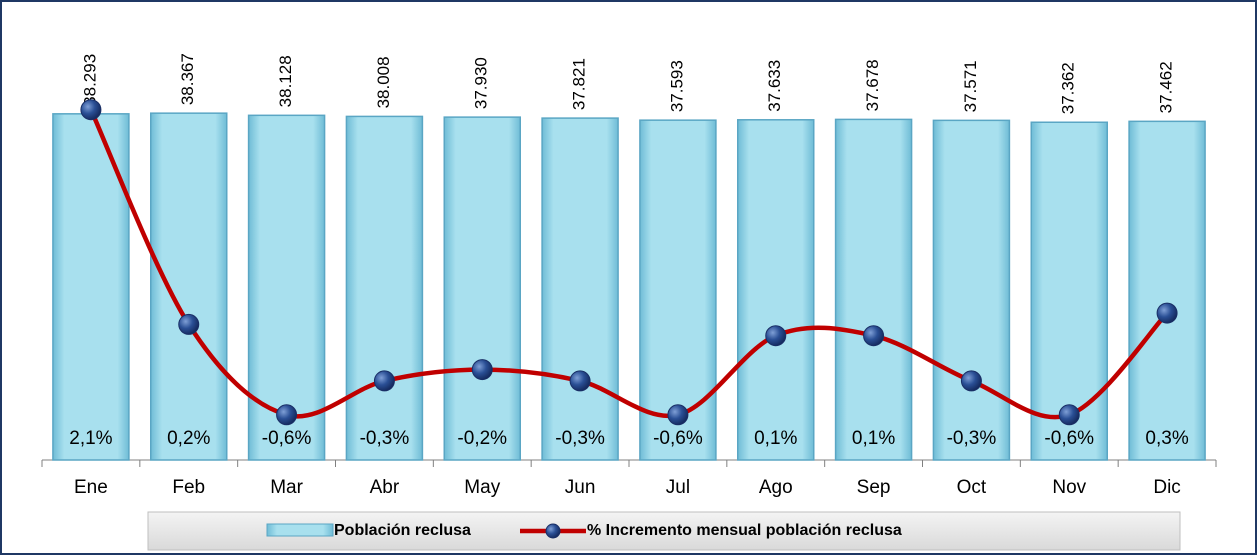 Image resolution: width=1257 pixels, height=560 pixels. What do you see at coordinates (744, 530) in the screenshot?
I see `legend-label: % Incremento mensual población reclusa` at bounding box center [744, 530].